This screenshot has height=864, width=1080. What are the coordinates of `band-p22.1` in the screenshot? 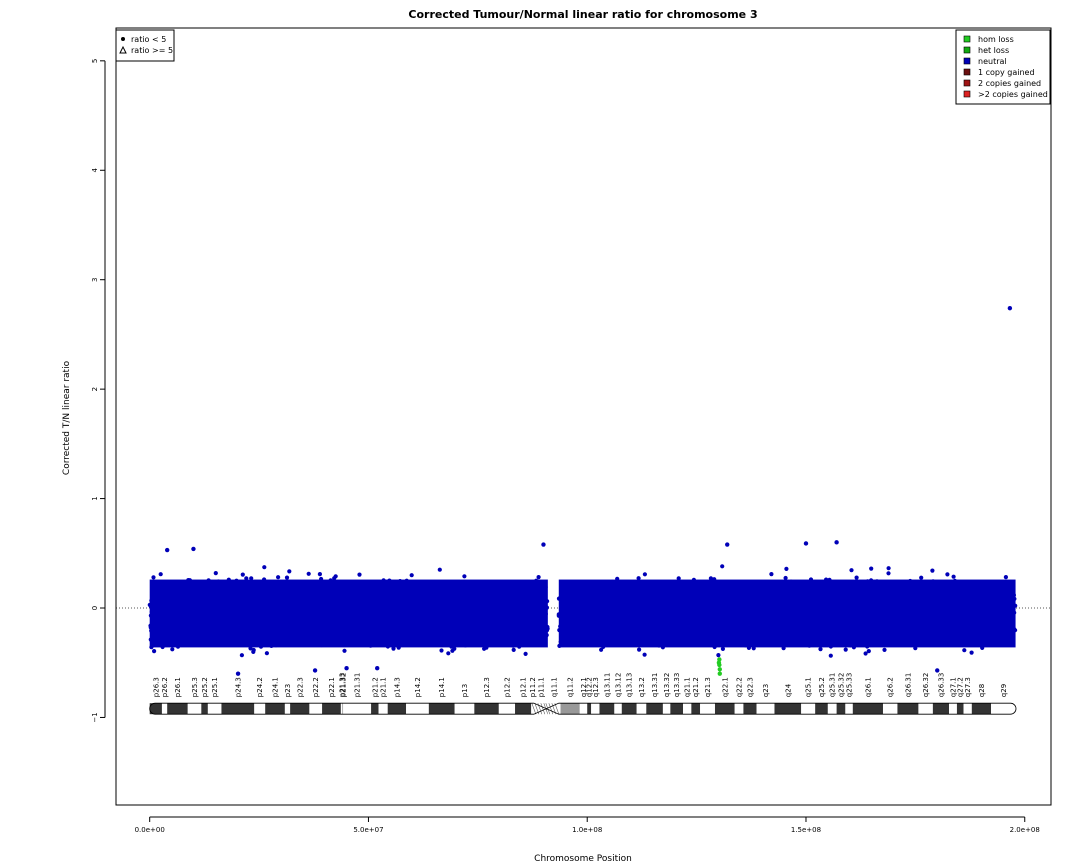 It's located at (331, 709).